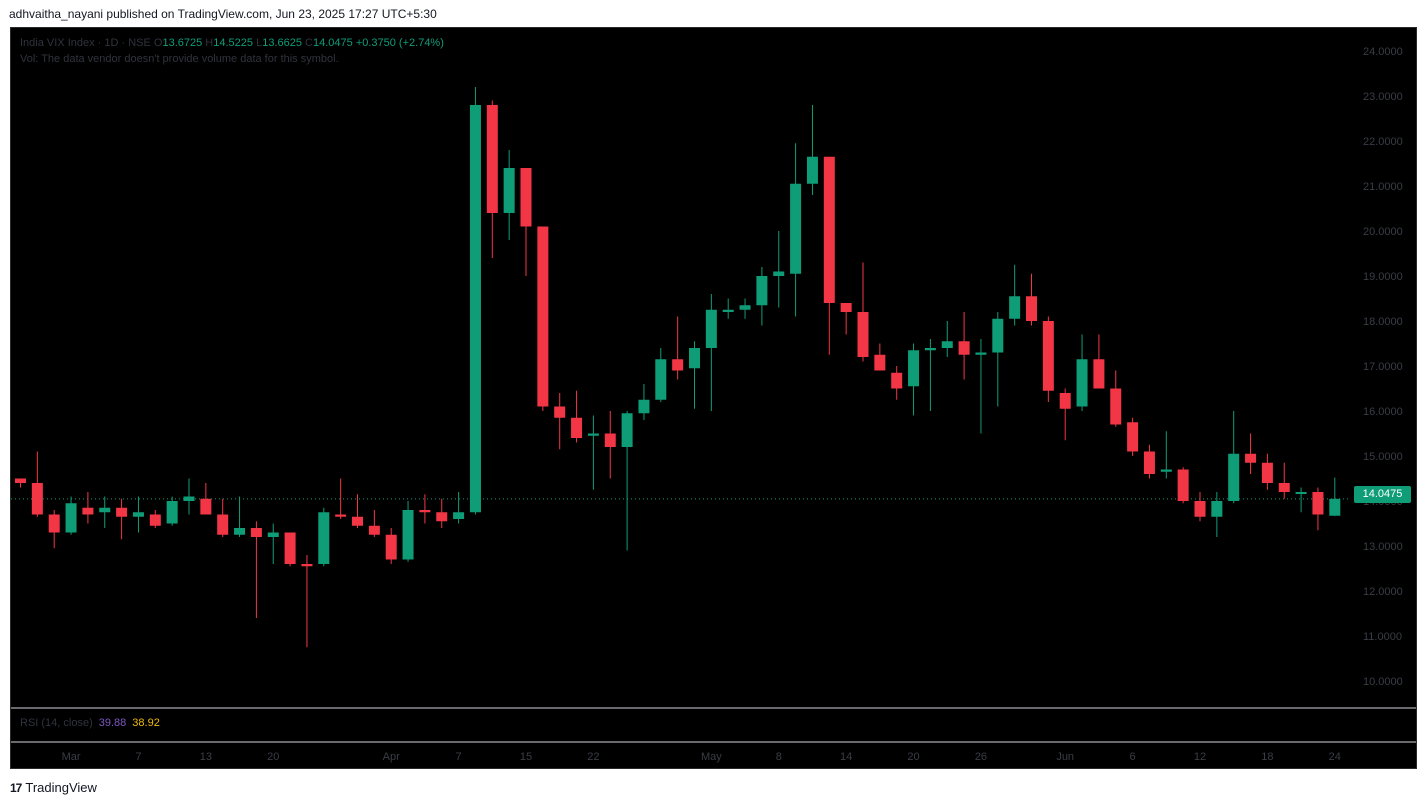  I want to click on y-tick-label: 21.0000, so click(1383, 187).